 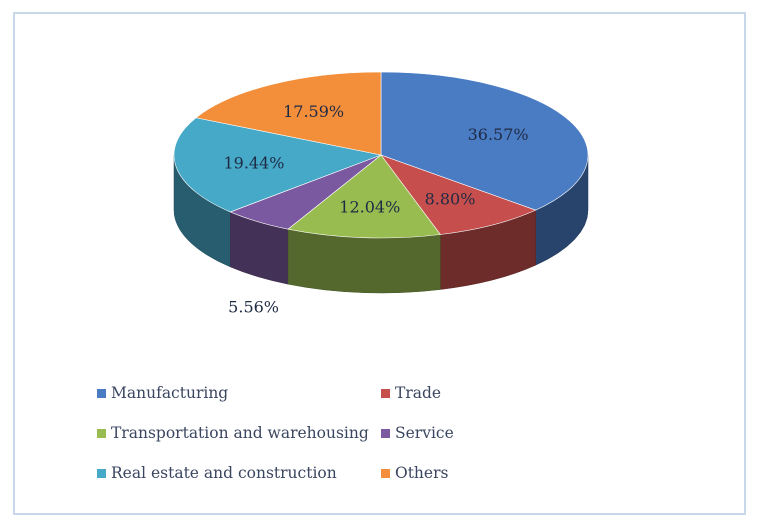 What do you see at coordinates (253, 307) in the screenshot?
I see `data-label-service: 5.56%` at bounding box center [253, 307].